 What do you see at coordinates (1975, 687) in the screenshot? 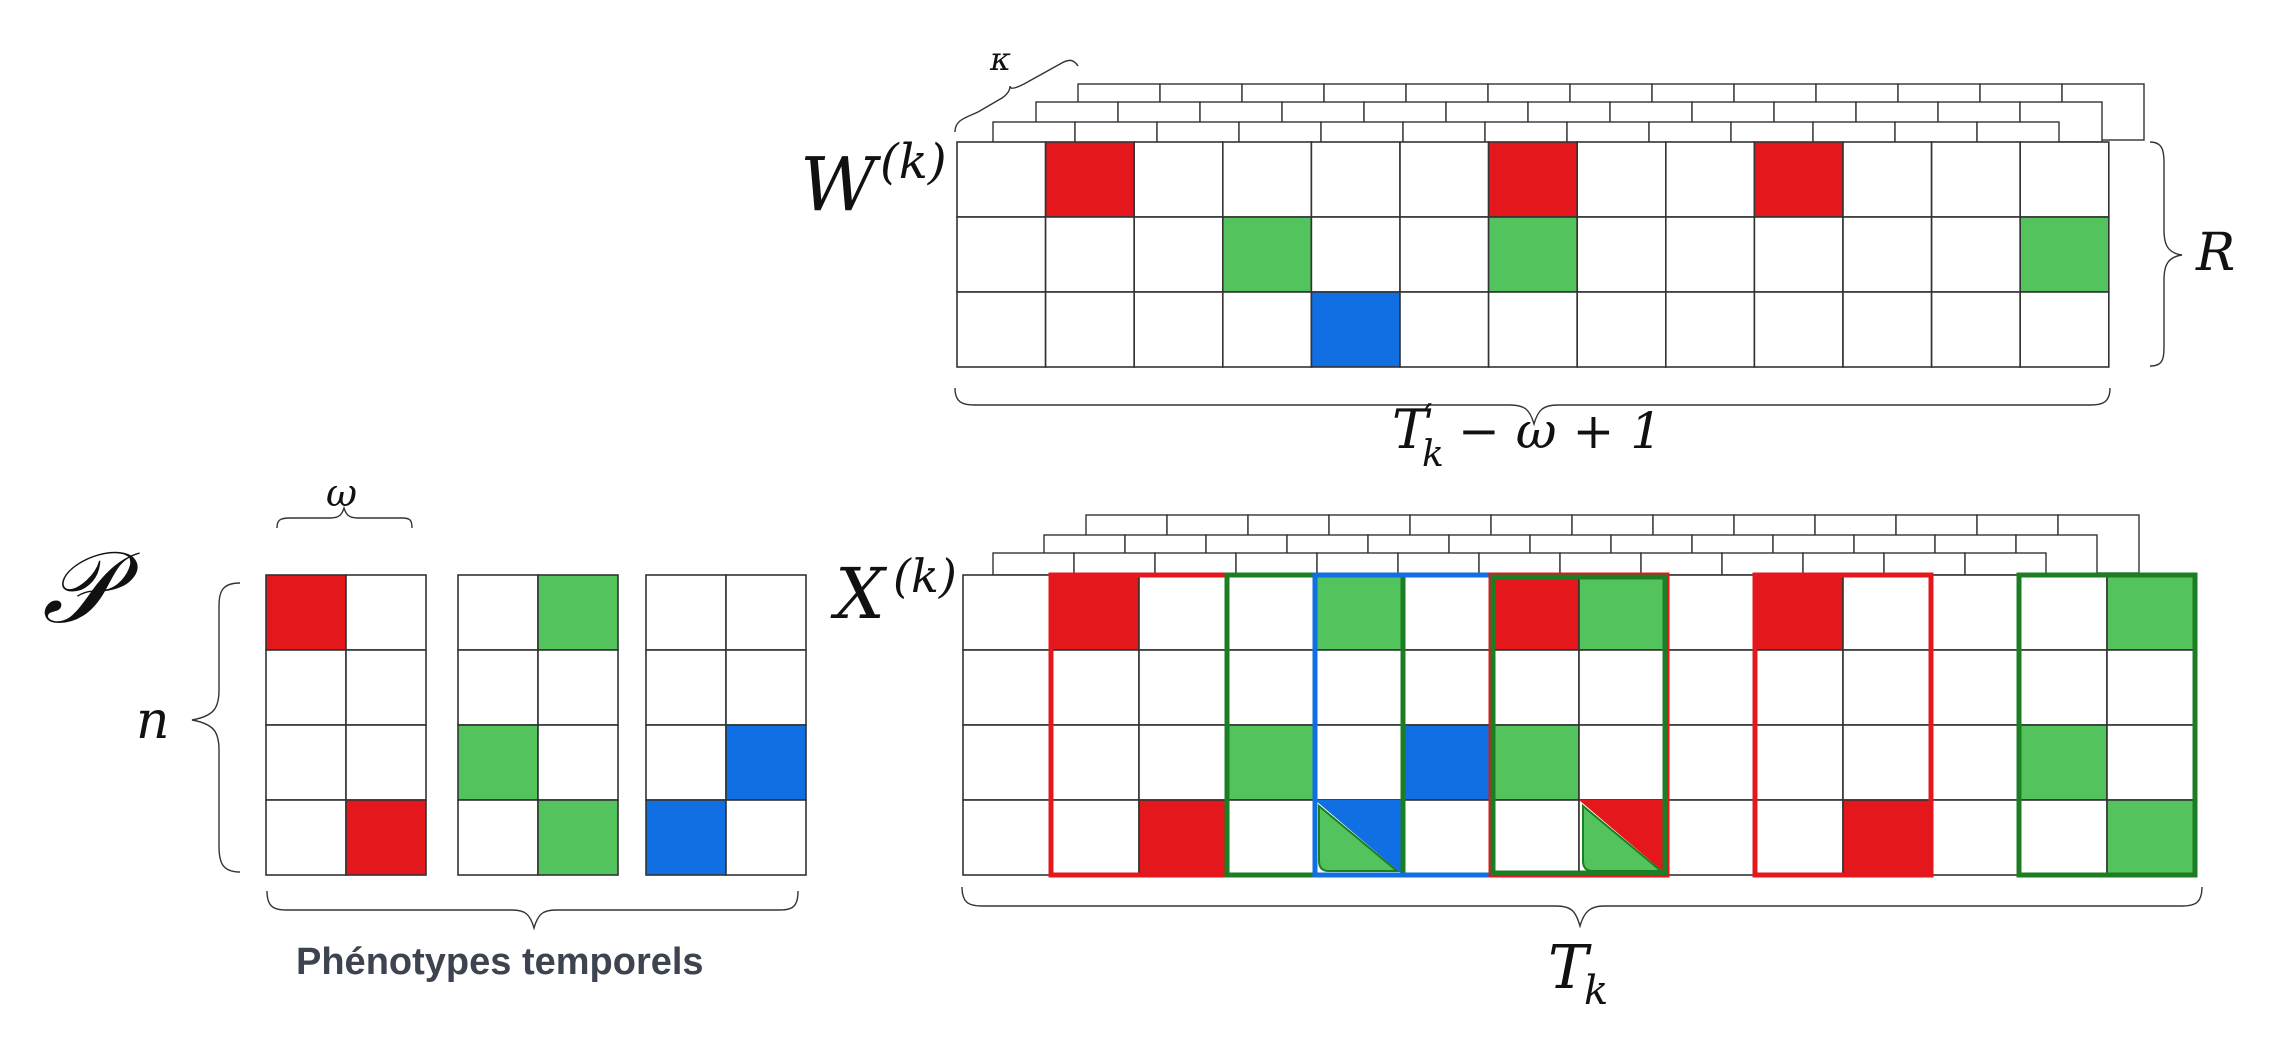
I see `x-cell-r1-c11` at bounding box center [1975, 687].